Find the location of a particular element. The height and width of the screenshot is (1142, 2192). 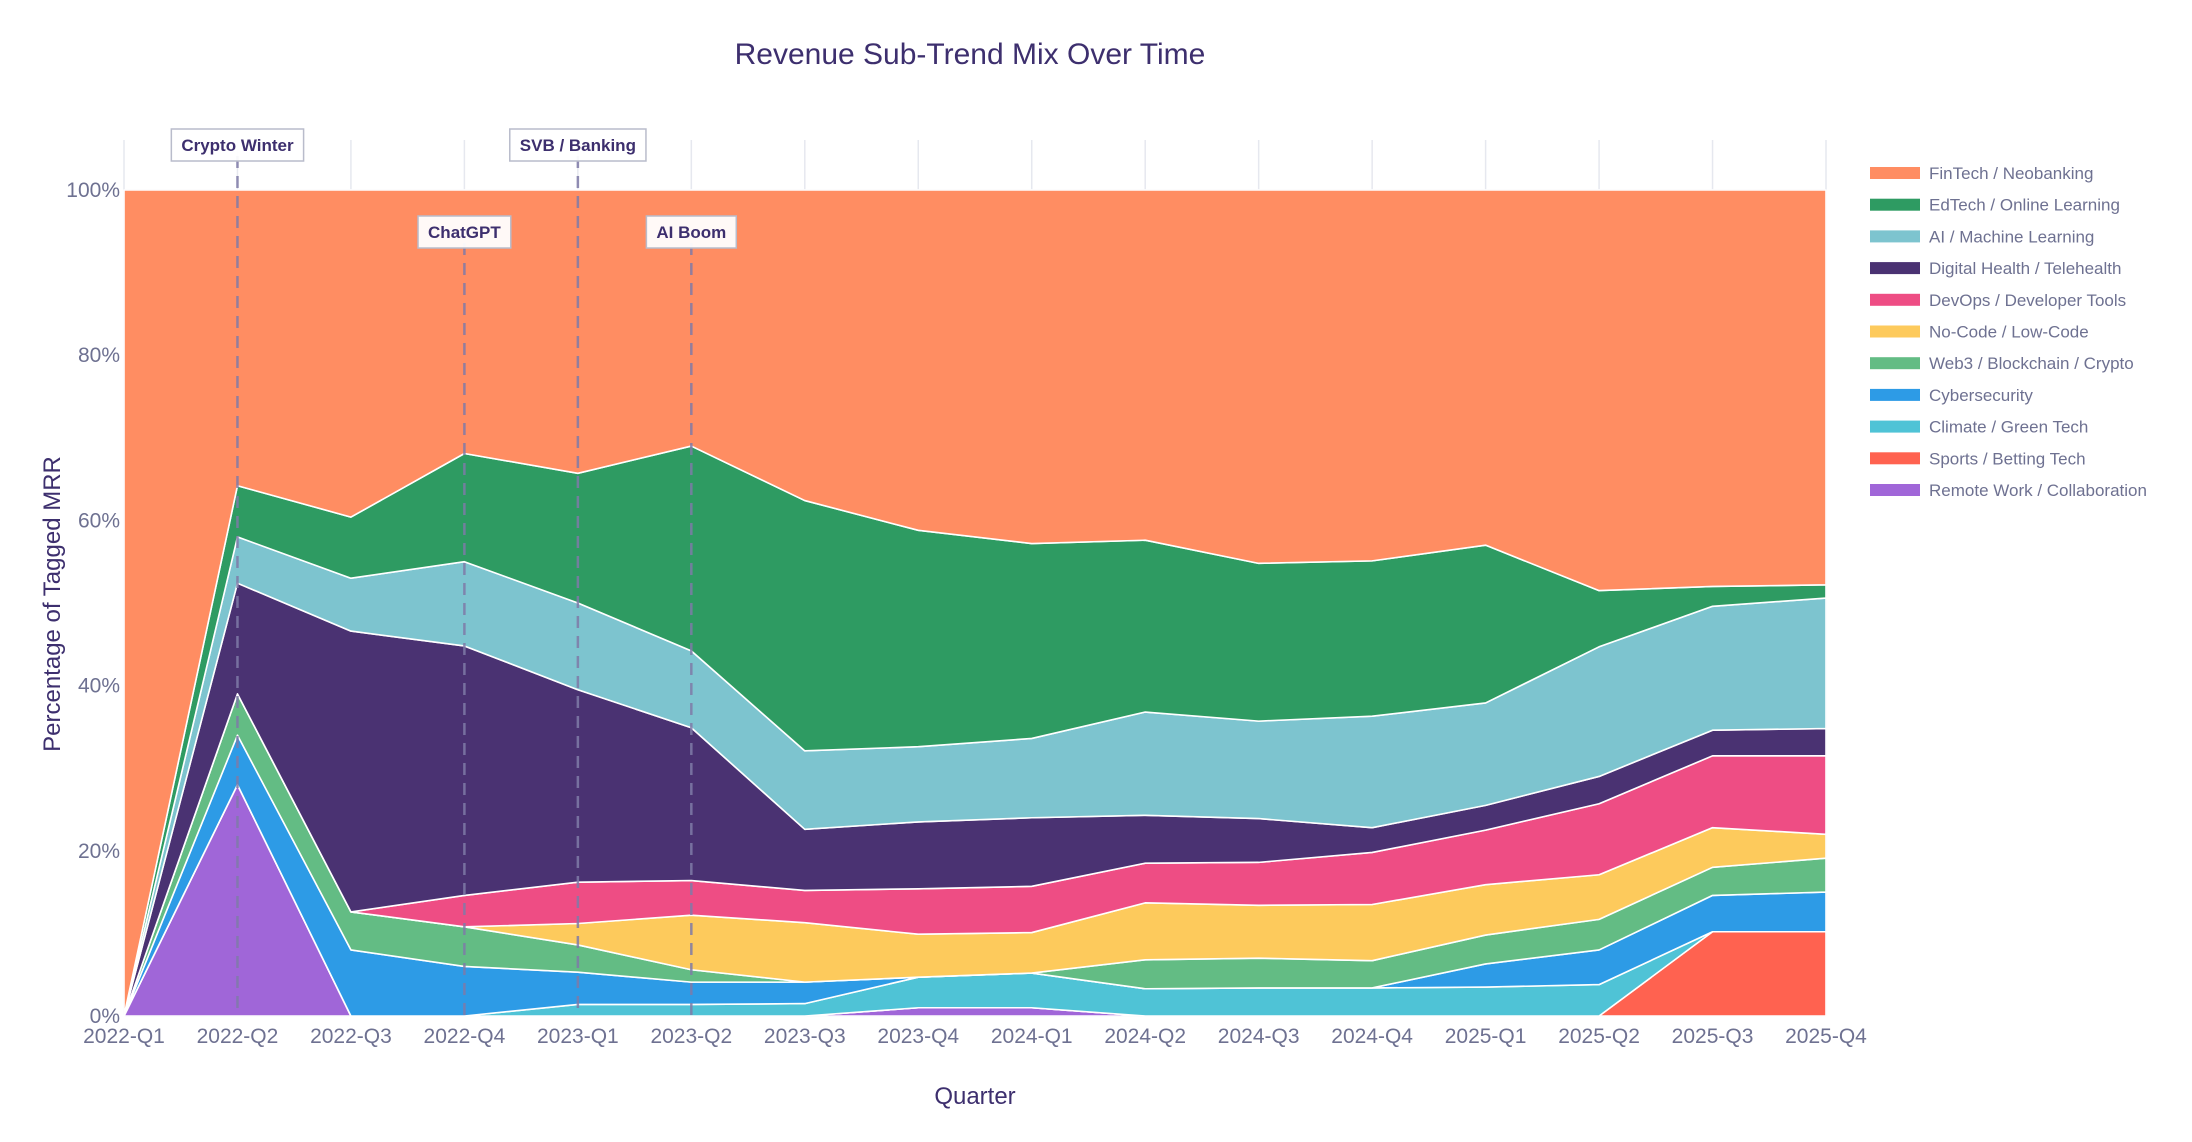

x-axis-title: Quarter is located at coordinates (974, 1096).